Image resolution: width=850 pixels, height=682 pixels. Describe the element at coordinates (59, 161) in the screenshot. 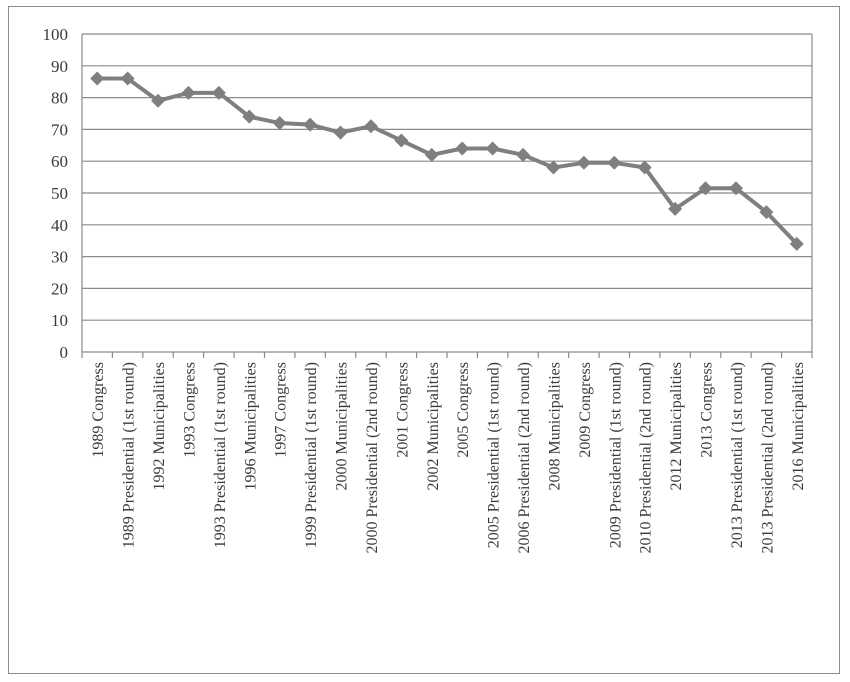

I see `y-tick-label: 60` at that location.